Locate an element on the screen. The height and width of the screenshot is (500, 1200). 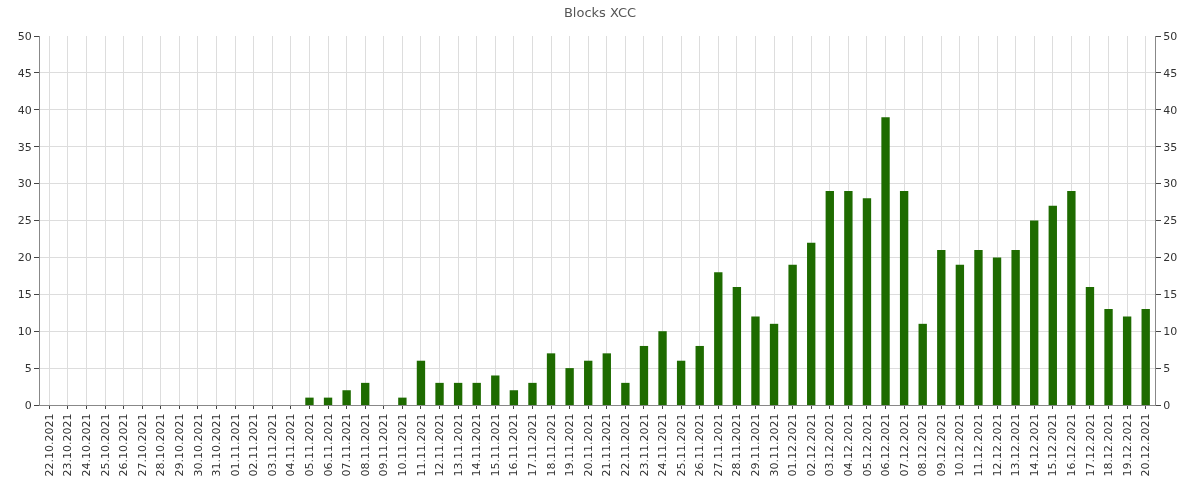
x-tick-label: 23.11.2021 is located at coordinates (644, 445).